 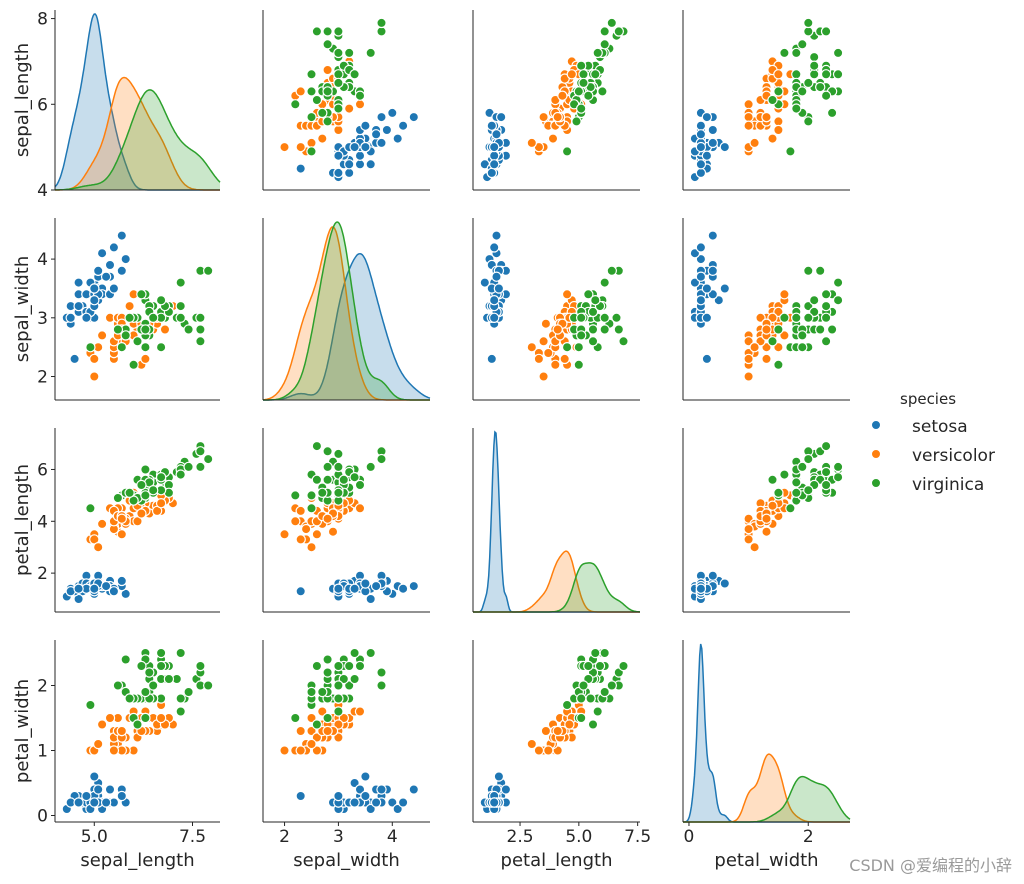 What do you see at coordinates (138, 140) in the screenshot?
I see `kde-line-virginica-sepal_length` at bounding box center [138, 140].